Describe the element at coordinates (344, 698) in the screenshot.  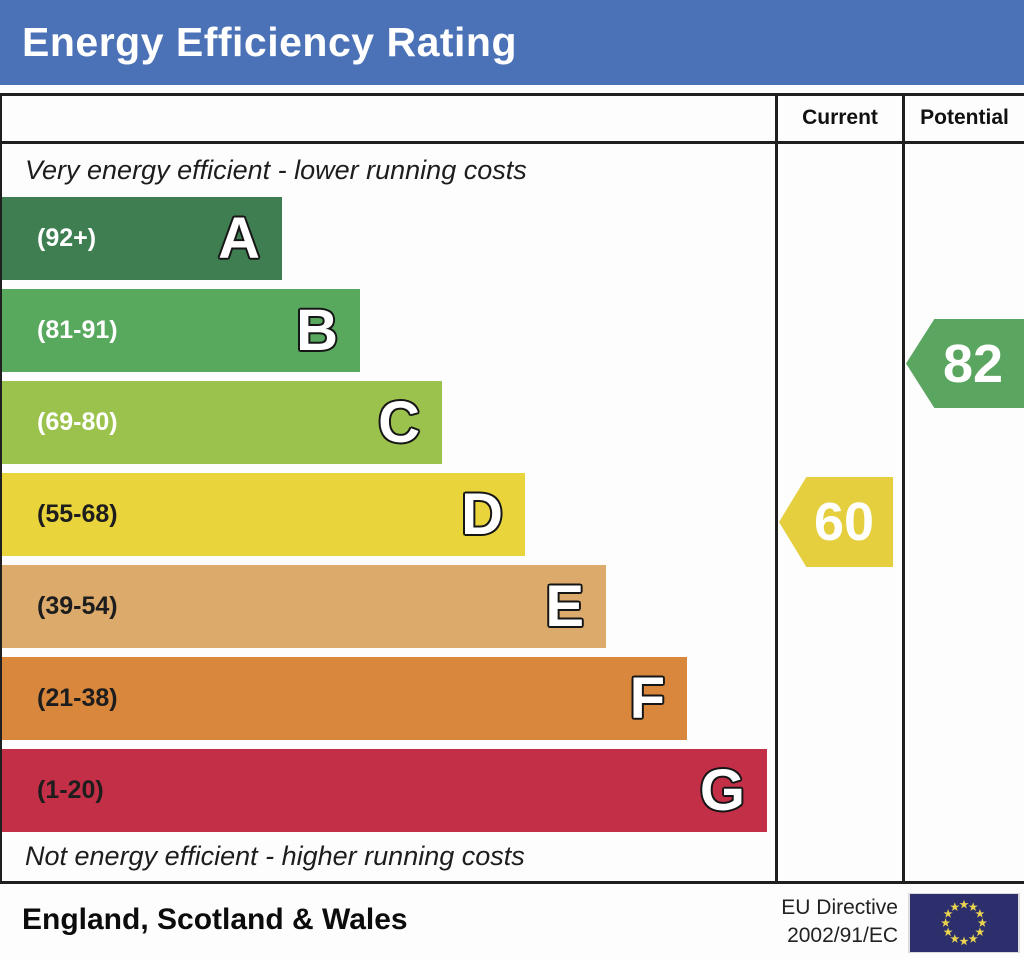
I see `band-f: (21-38) F` at that location.